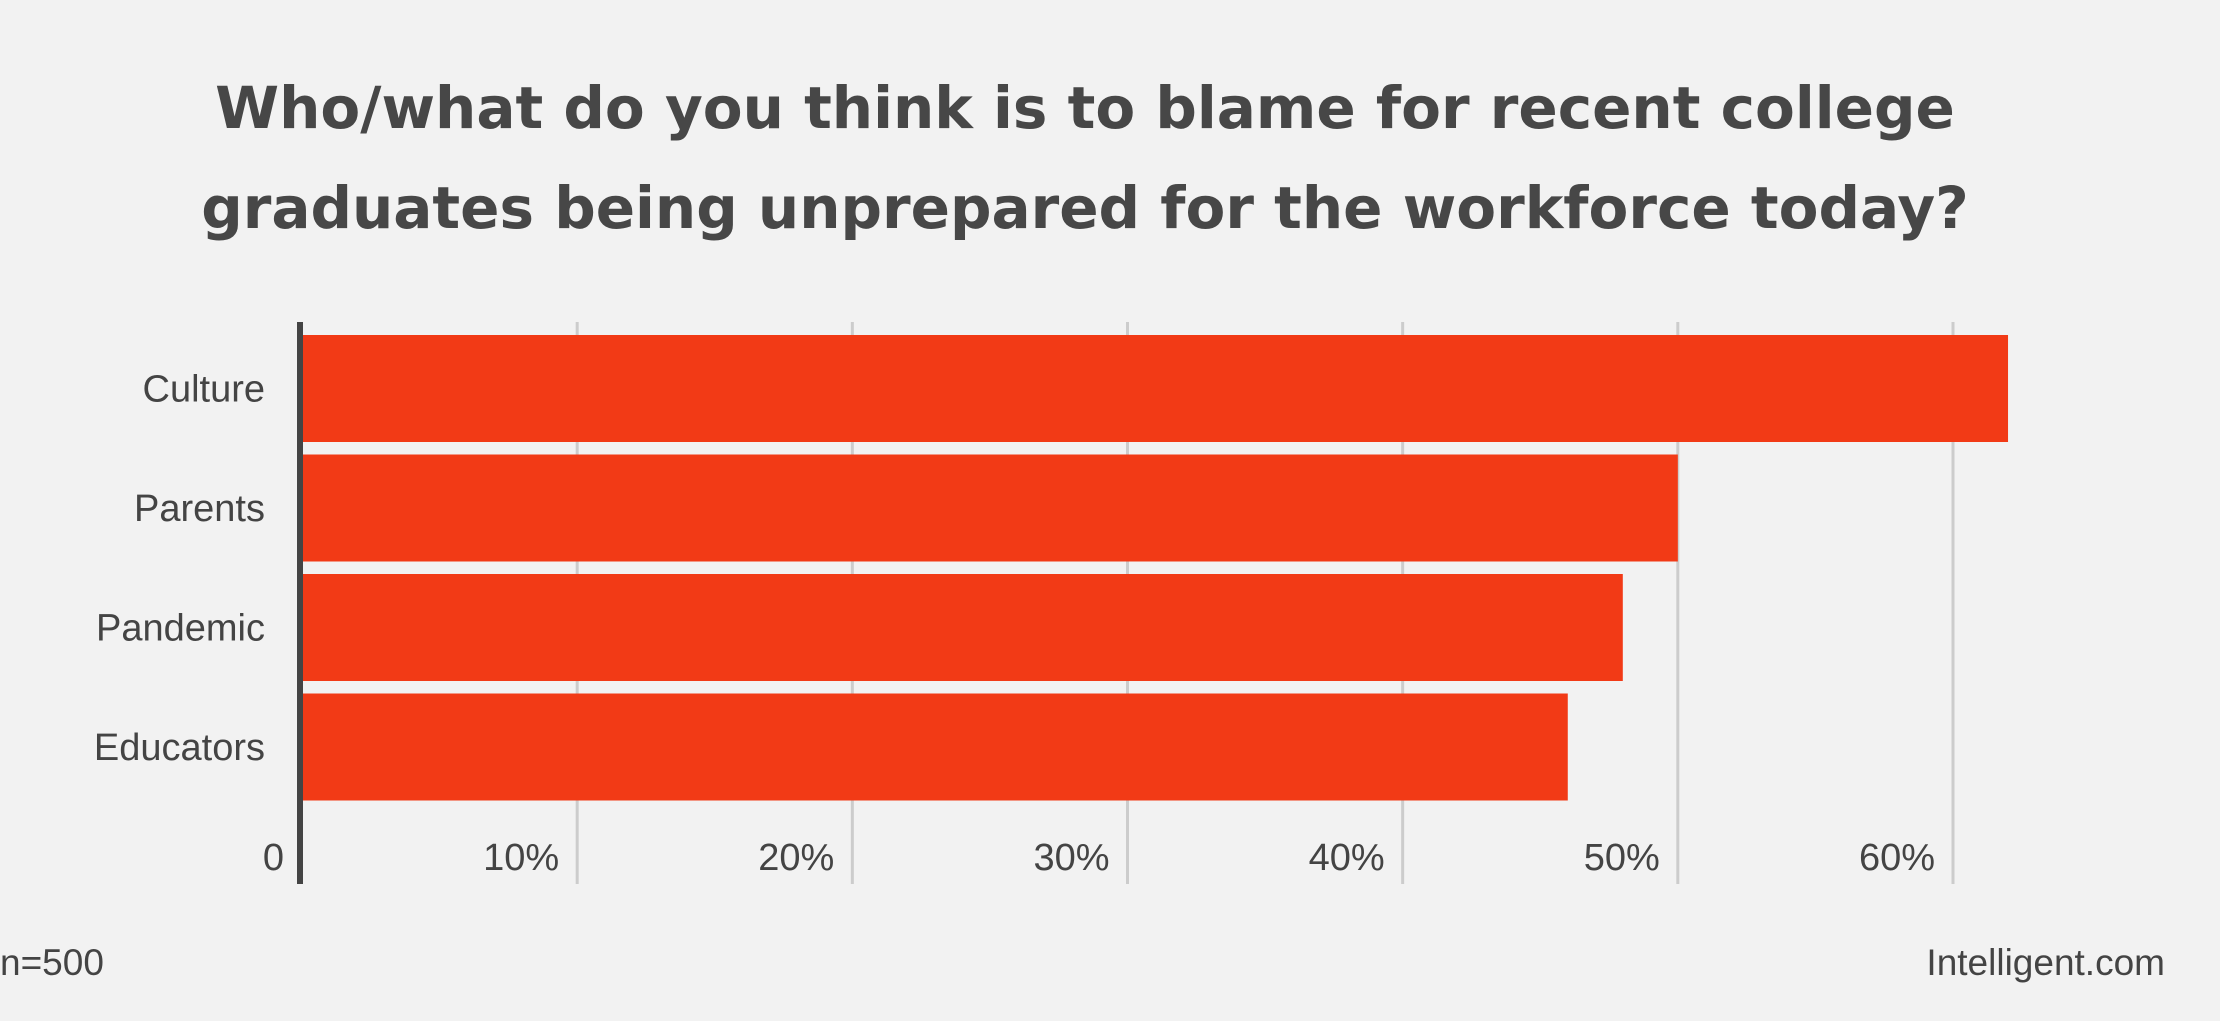 The height and width of the screenshot is (1021, 2220). What do you see at coordinates (1897, 858) in the screenshot?
I see `tick-label-60: 60%` at bounding box center [1897, 858].